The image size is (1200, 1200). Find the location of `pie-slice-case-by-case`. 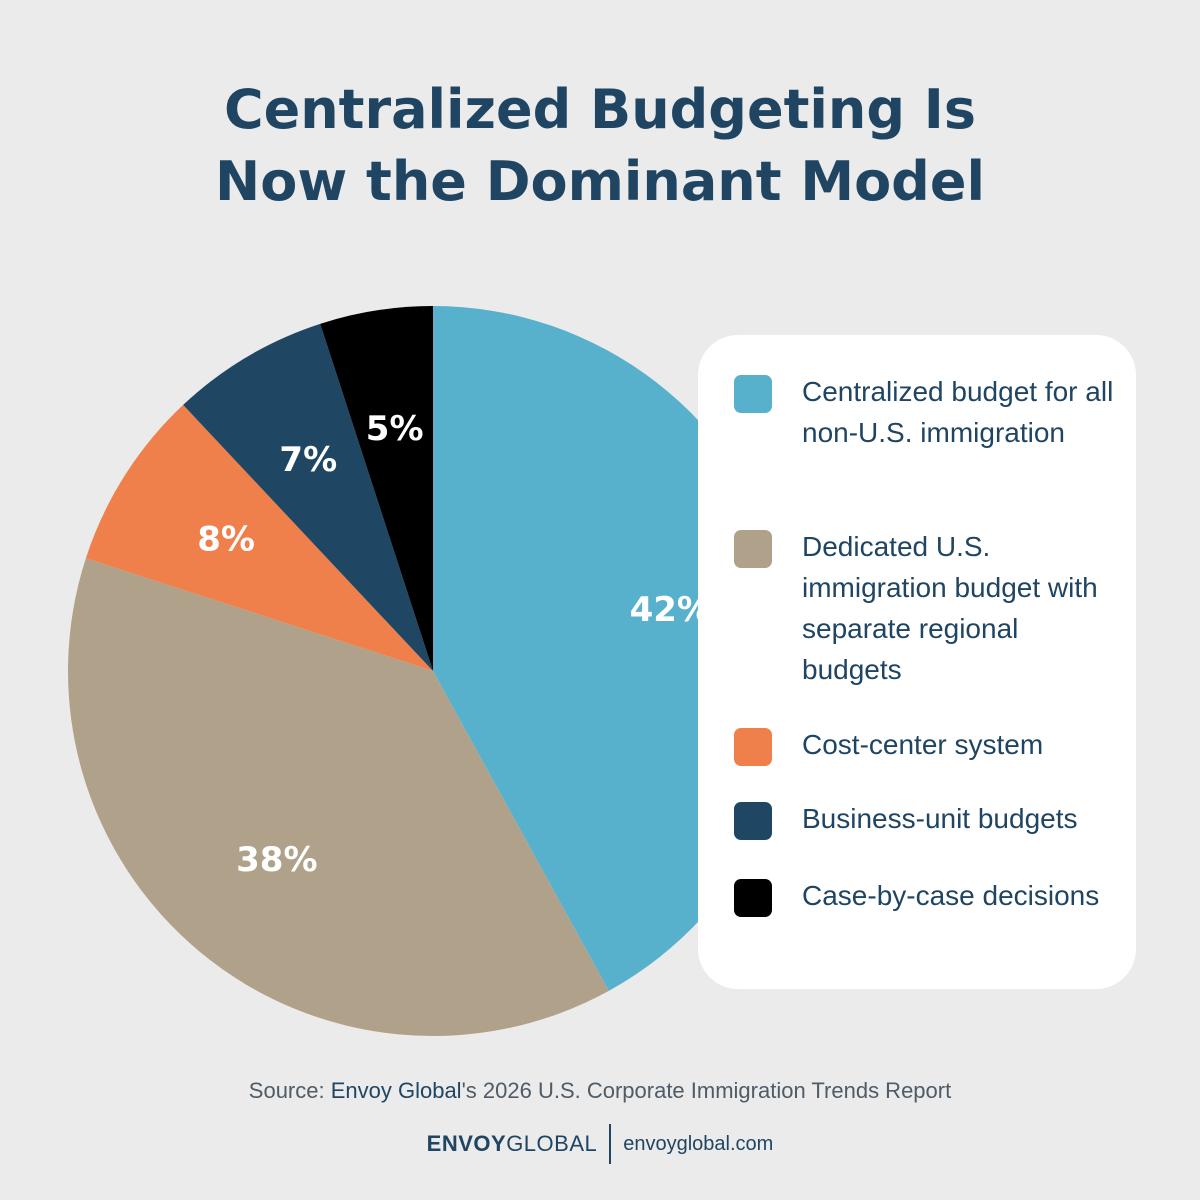

pie-slice-case-by-case is located at coordinates (376, 488).